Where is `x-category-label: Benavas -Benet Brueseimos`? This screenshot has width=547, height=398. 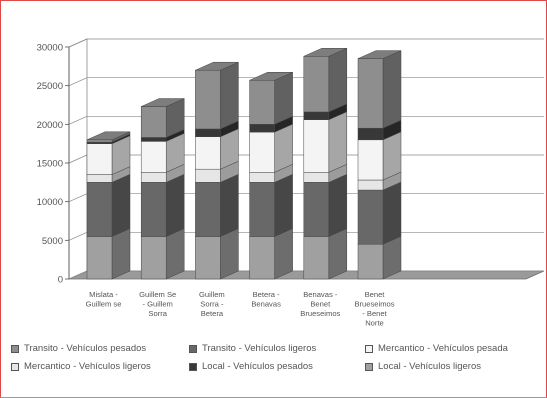 x-category-label: Benavas -Benet Brueseimos is located at coordinates (320, 304).